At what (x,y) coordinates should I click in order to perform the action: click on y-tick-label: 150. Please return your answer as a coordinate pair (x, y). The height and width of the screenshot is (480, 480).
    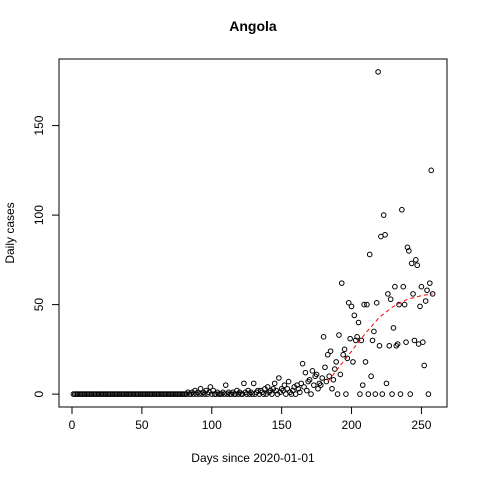
    Looking at the image, I should click on (39, 125).